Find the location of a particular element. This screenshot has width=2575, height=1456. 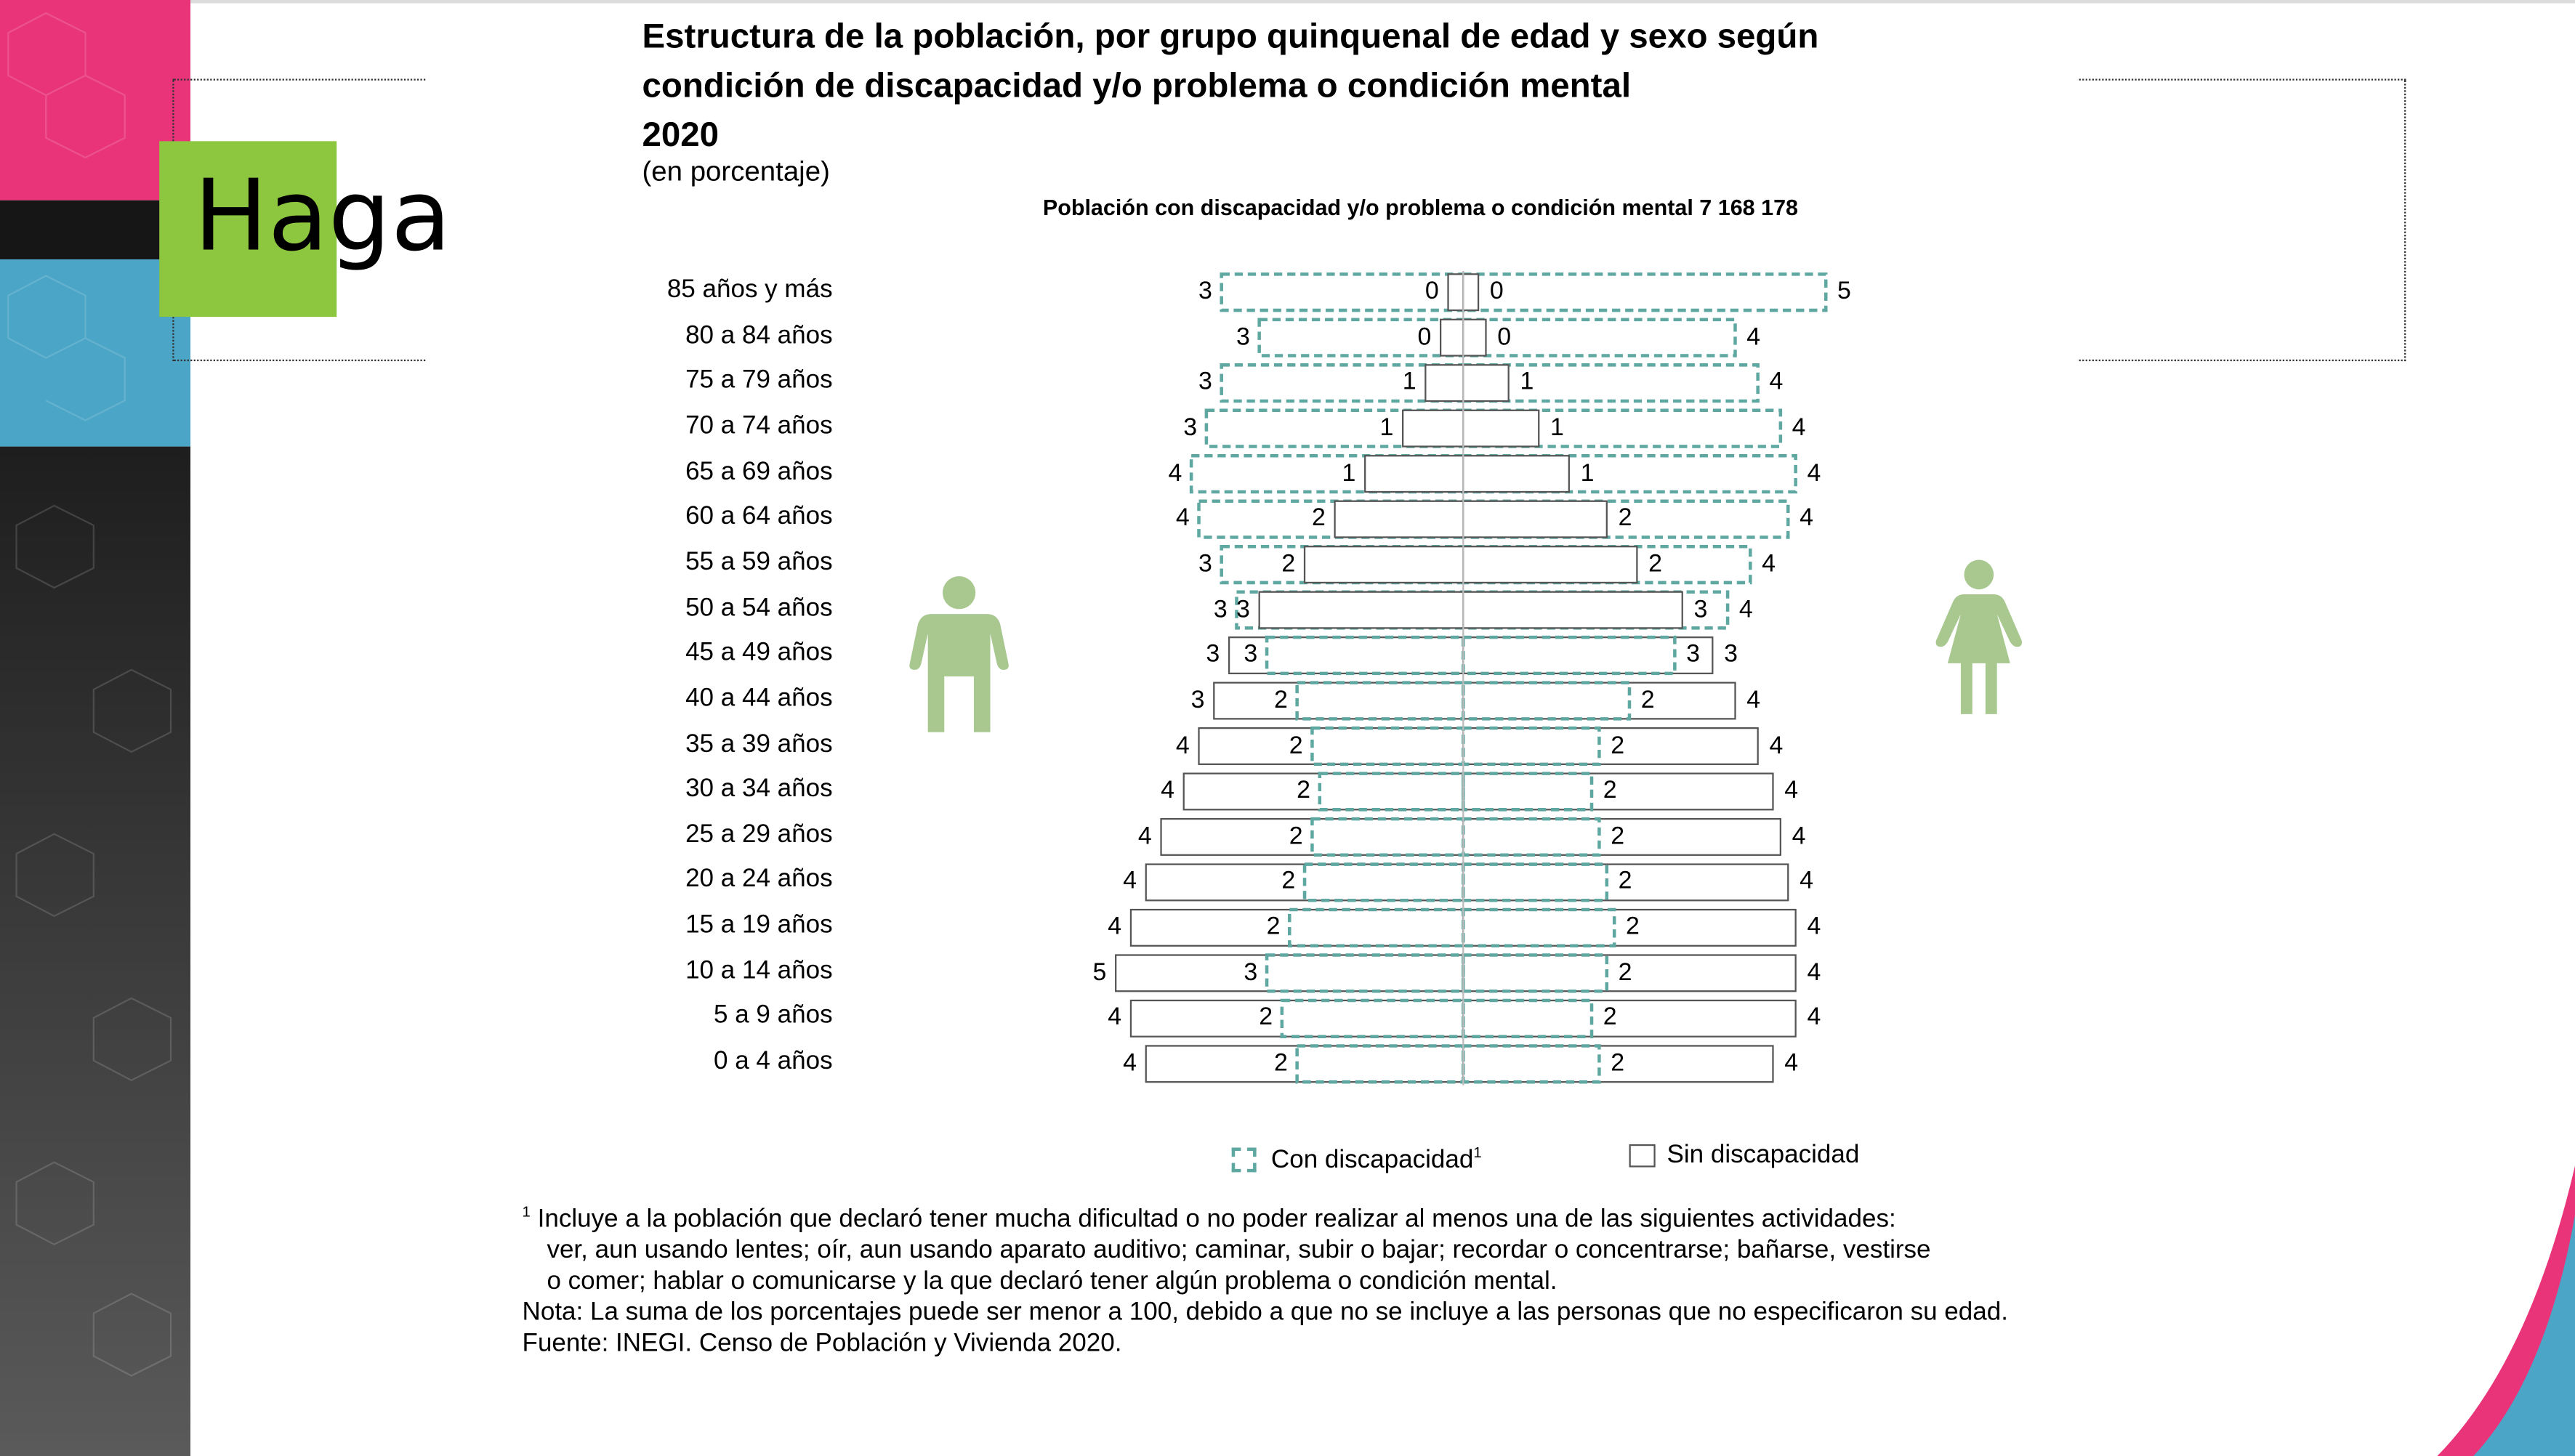

legend-swatch-dashed is located at coordinates (1244, 1160).